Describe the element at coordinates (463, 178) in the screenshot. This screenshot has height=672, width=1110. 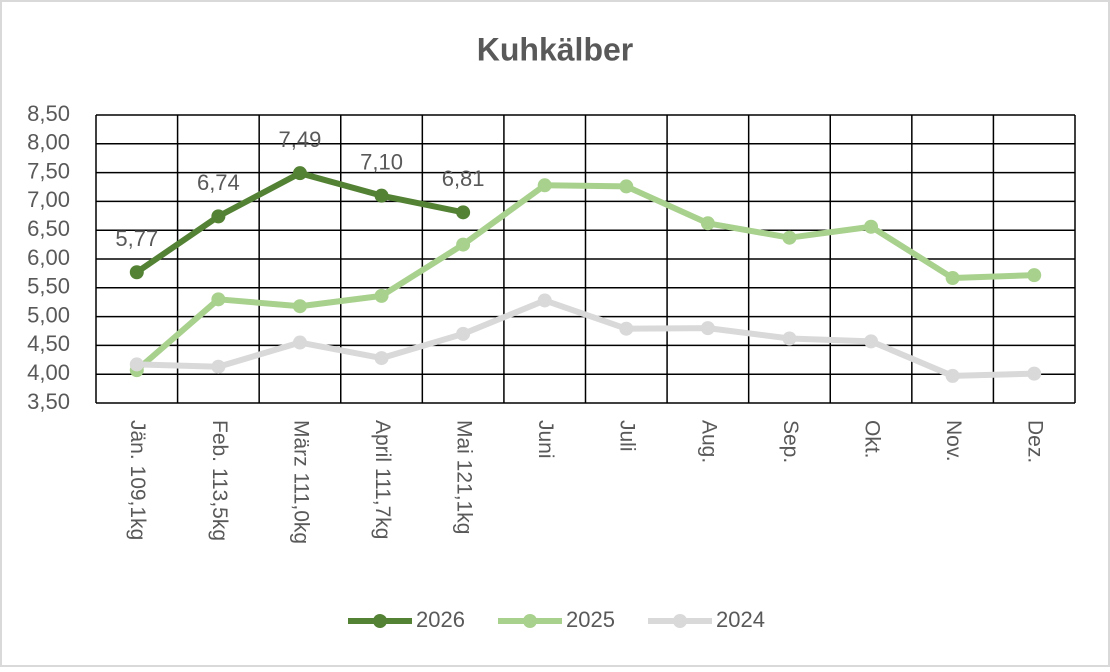
I see `data-label: 6,81` at that location.